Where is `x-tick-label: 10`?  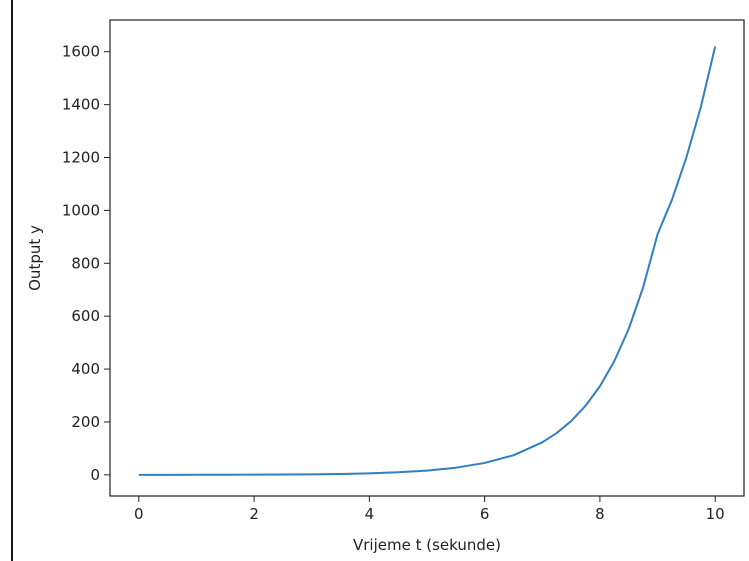 x-tick-label: 10 is located at coordinates (715, 514).